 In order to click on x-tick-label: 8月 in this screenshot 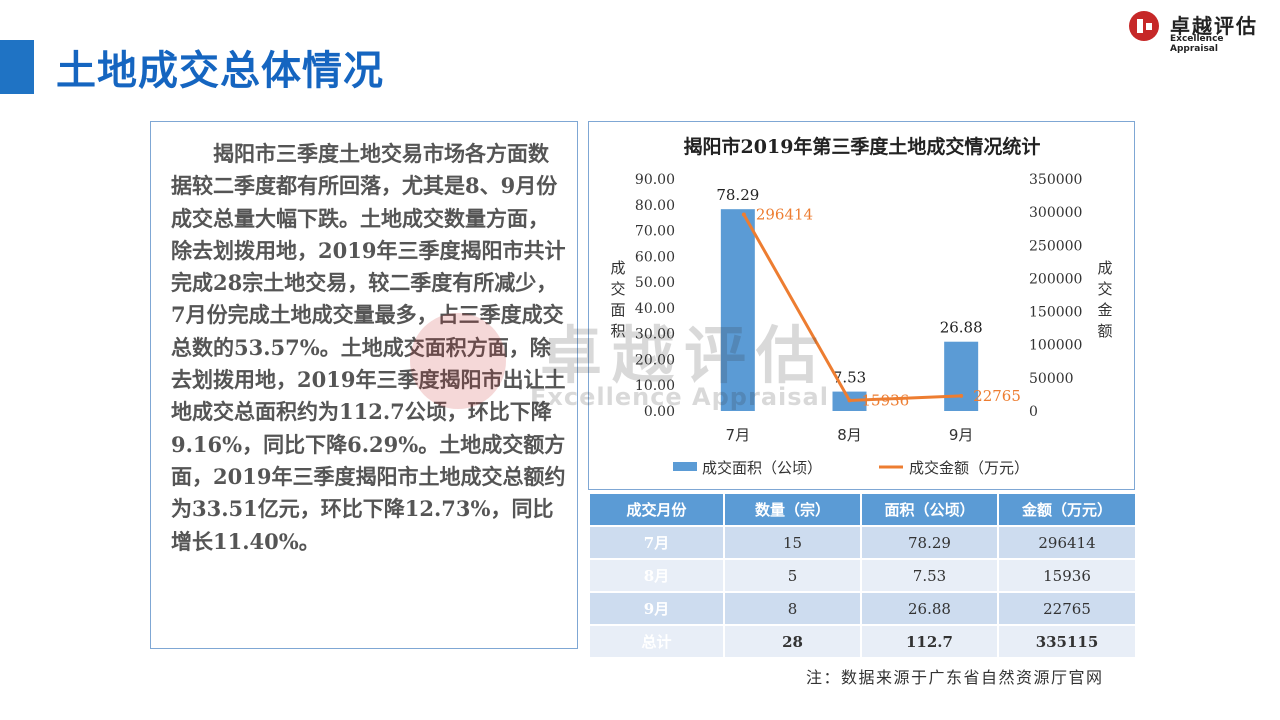, I will do `click(849, 435)`.